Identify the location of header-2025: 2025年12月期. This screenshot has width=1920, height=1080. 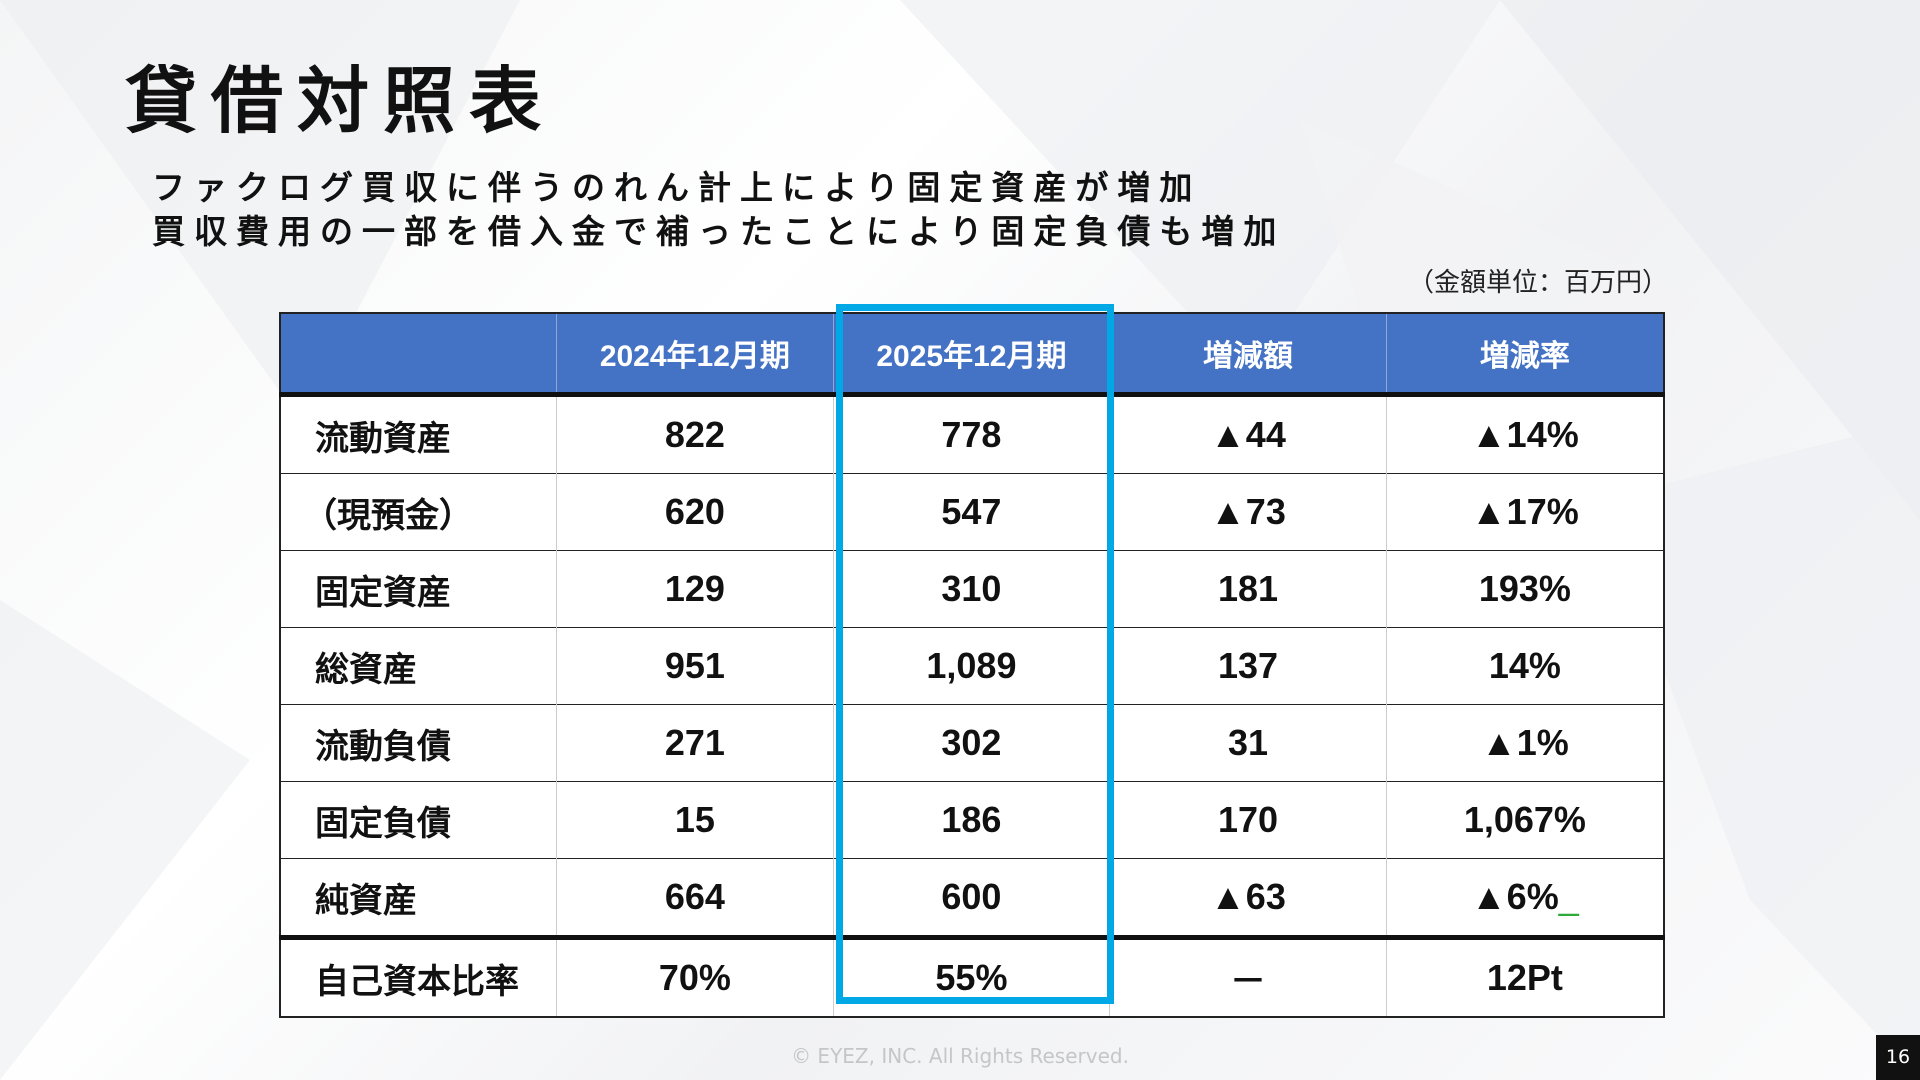
(971, 355).